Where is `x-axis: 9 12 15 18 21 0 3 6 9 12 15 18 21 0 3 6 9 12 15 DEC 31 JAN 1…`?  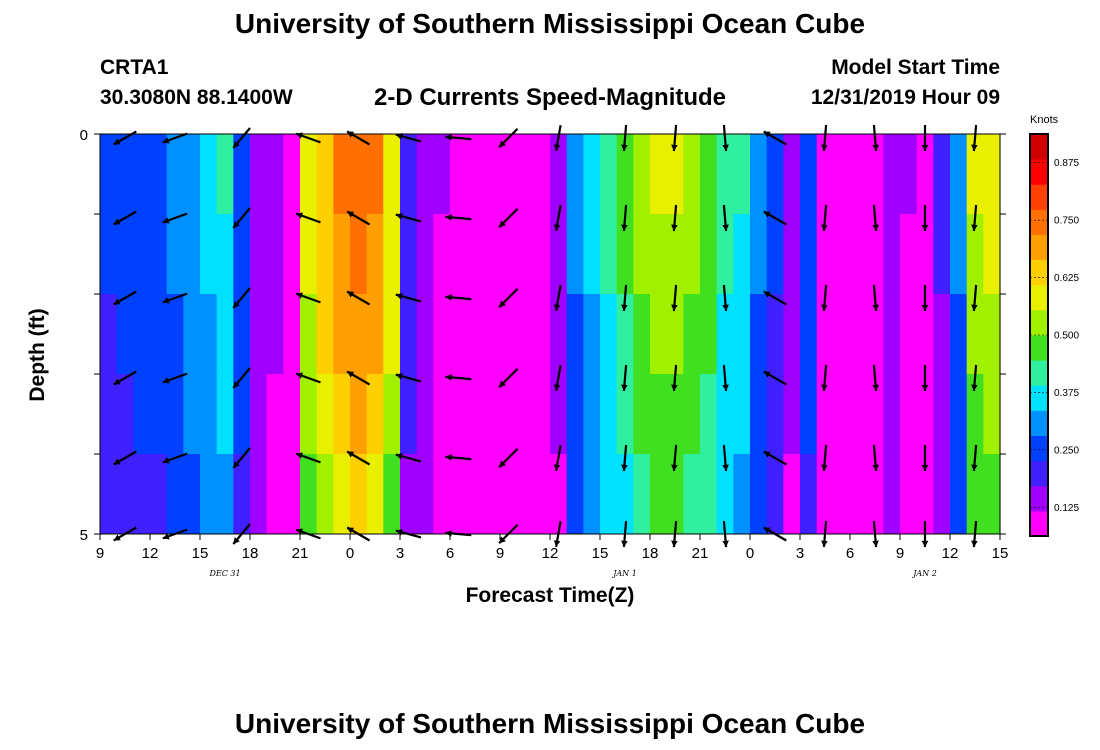
x-axis: 9 12 15 18 21 0 3 6 9 12 15 18 21 0 3 6 9 12 15 DEC 31 JAN 1… is located at coordinates (552, 556).